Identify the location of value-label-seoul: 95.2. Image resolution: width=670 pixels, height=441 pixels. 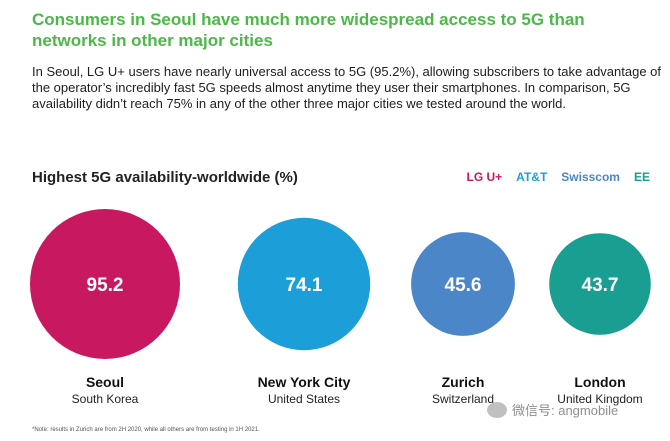
(105, 285).